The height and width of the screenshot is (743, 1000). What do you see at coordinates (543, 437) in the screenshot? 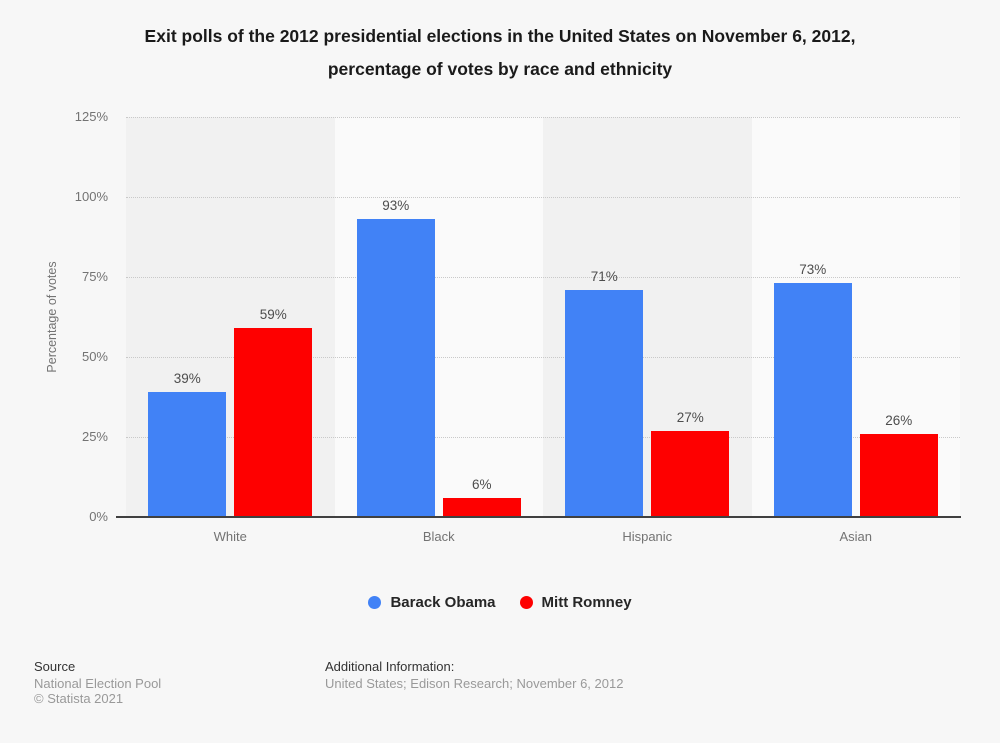
I see `gridline-25-percent` at bounding box center [543, 437].